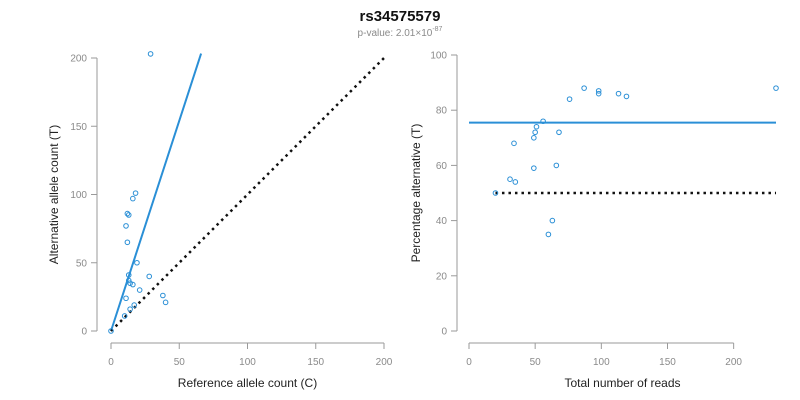  What do you see at coordinates (622, 383) in the screenshot?
I see `x-axis-label: Total number of reads` at bounding box center [622, 383].